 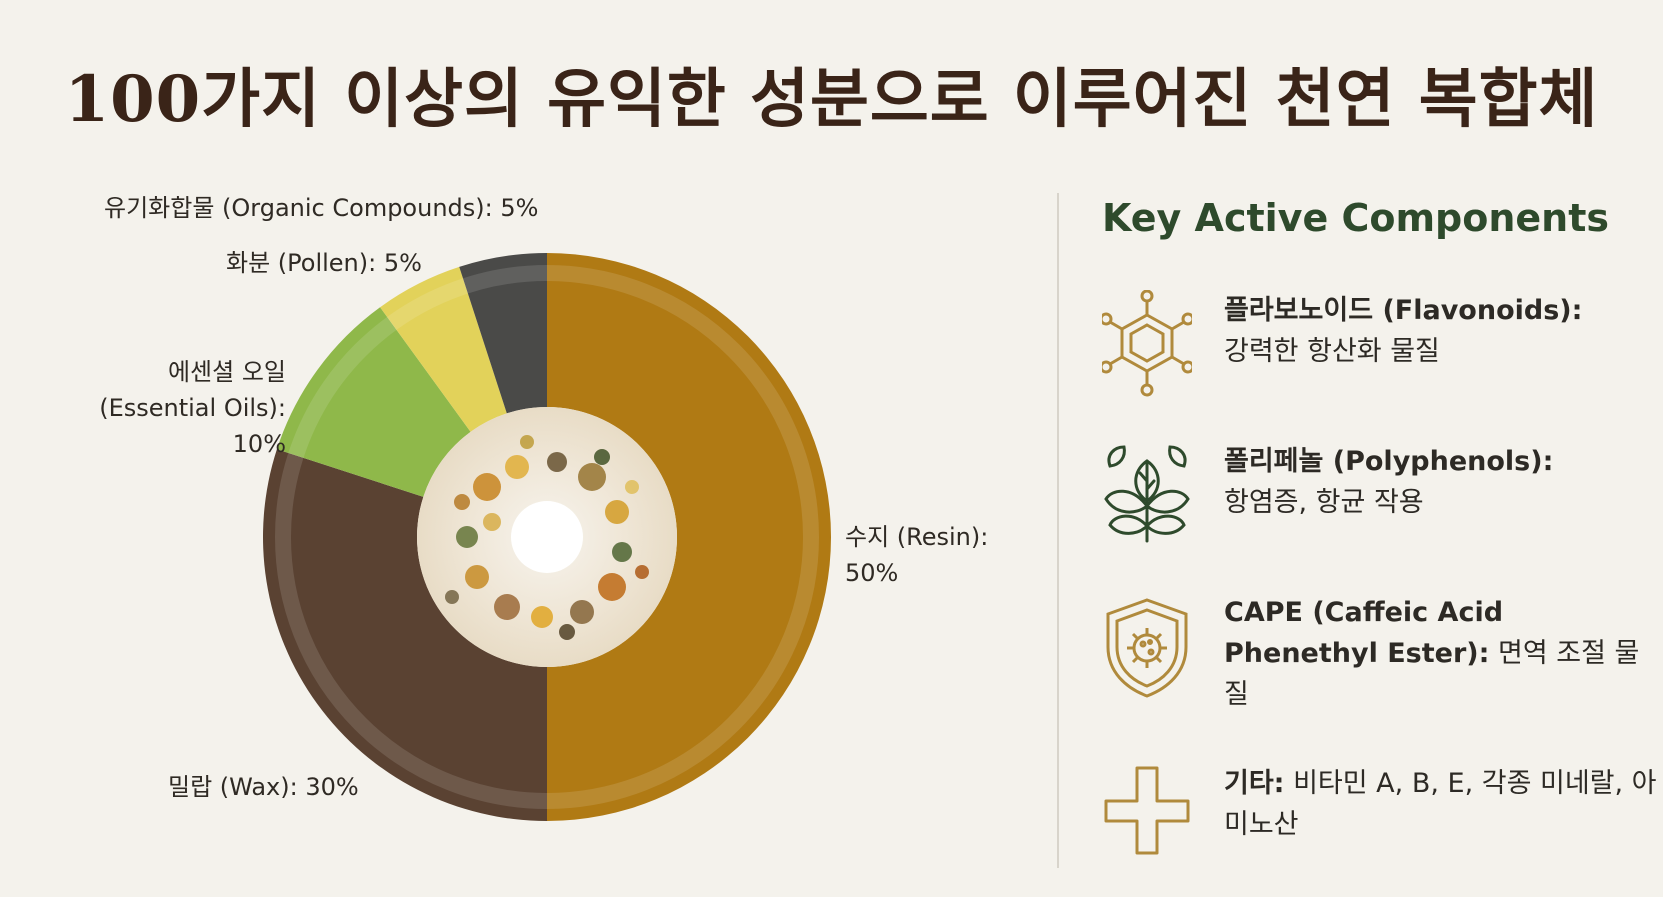 What do you see at coordinates (1147, 647) in the screenshot?
I see `shield-virus-icon` at bounding box center [1147, 647].